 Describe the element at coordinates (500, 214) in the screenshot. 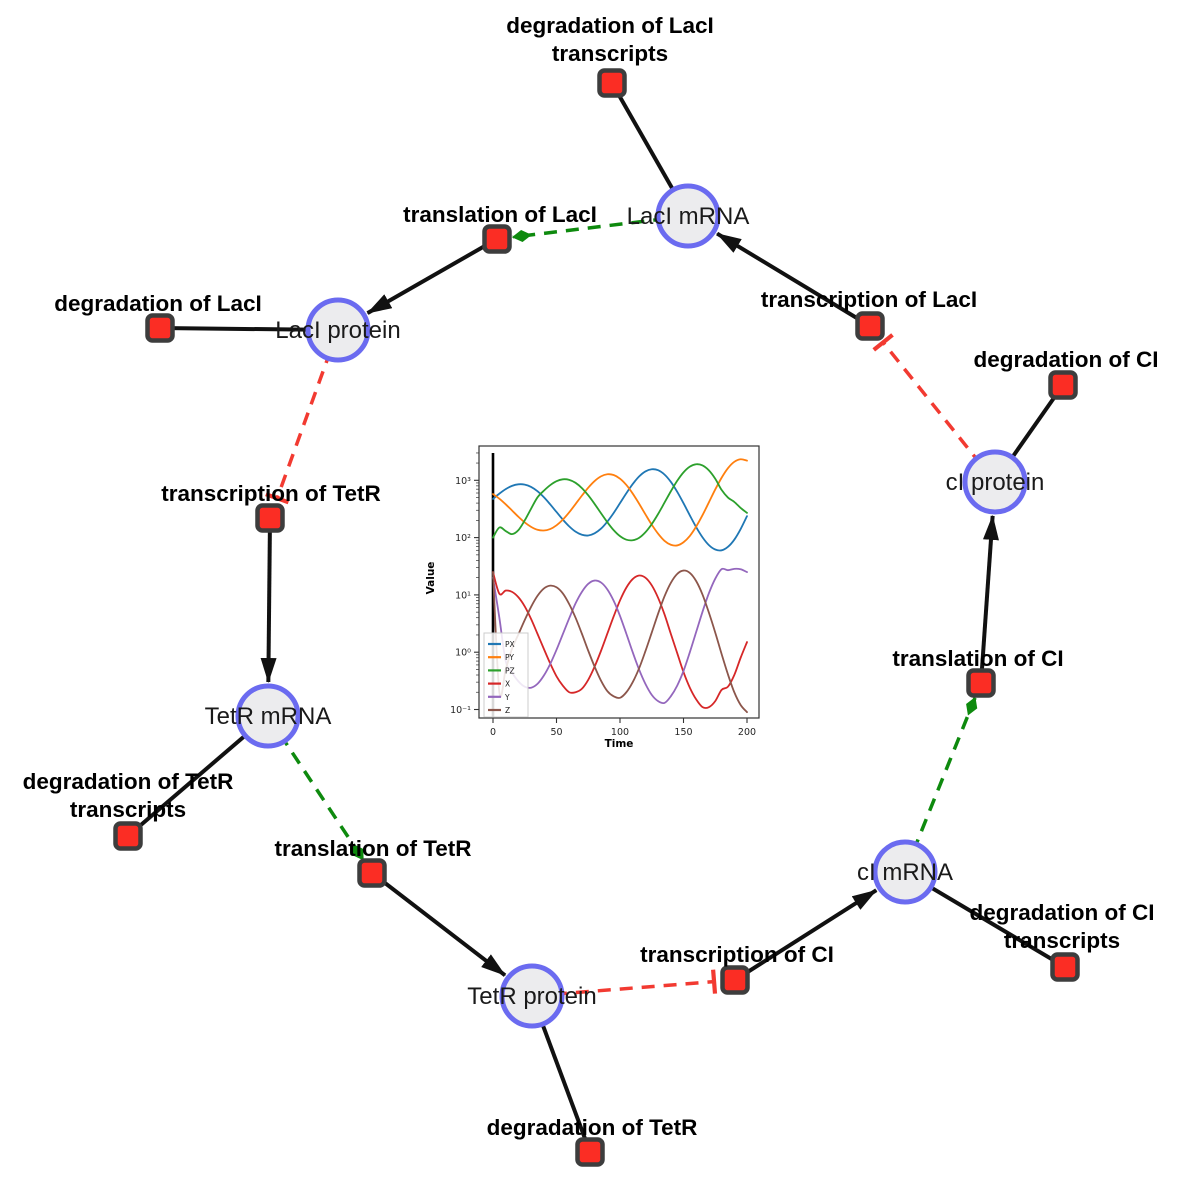

I see `reaction-label-tl_laci: translation of LacI` at that location.